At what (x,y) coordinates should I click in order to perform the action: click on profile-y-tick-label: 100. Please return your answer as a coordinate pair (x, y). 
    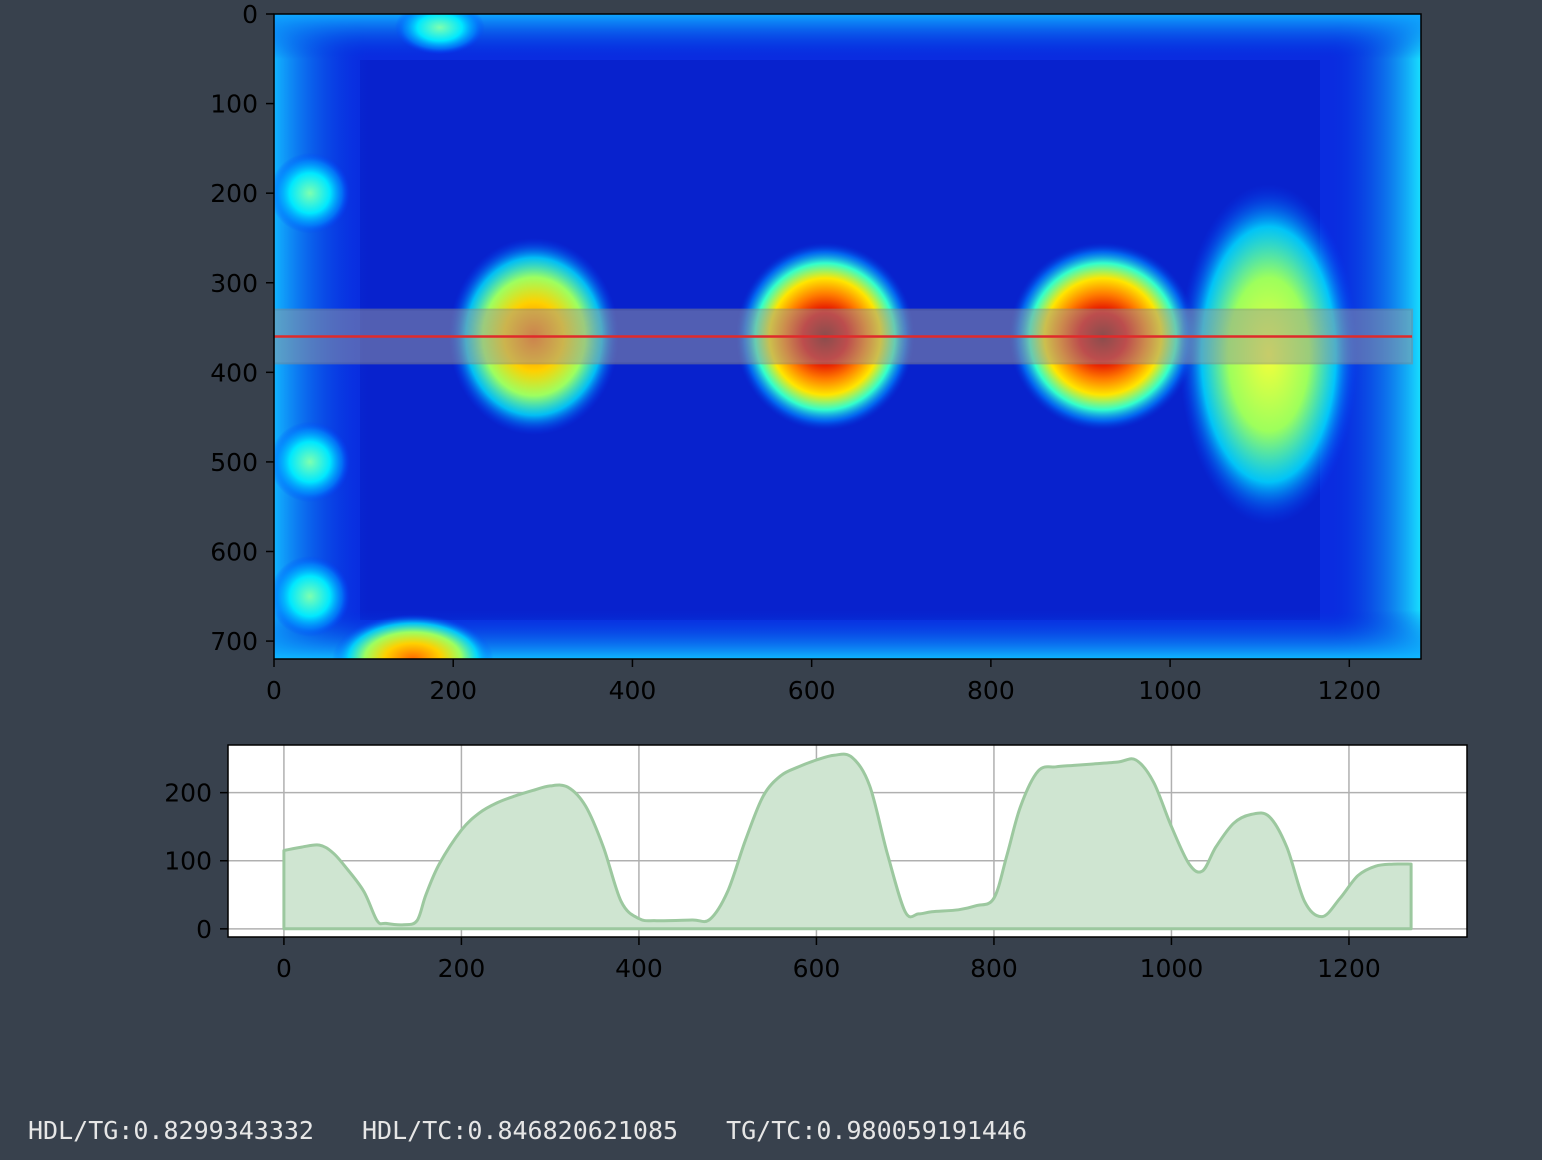
    Looking at the image, I should click on (188, 861).